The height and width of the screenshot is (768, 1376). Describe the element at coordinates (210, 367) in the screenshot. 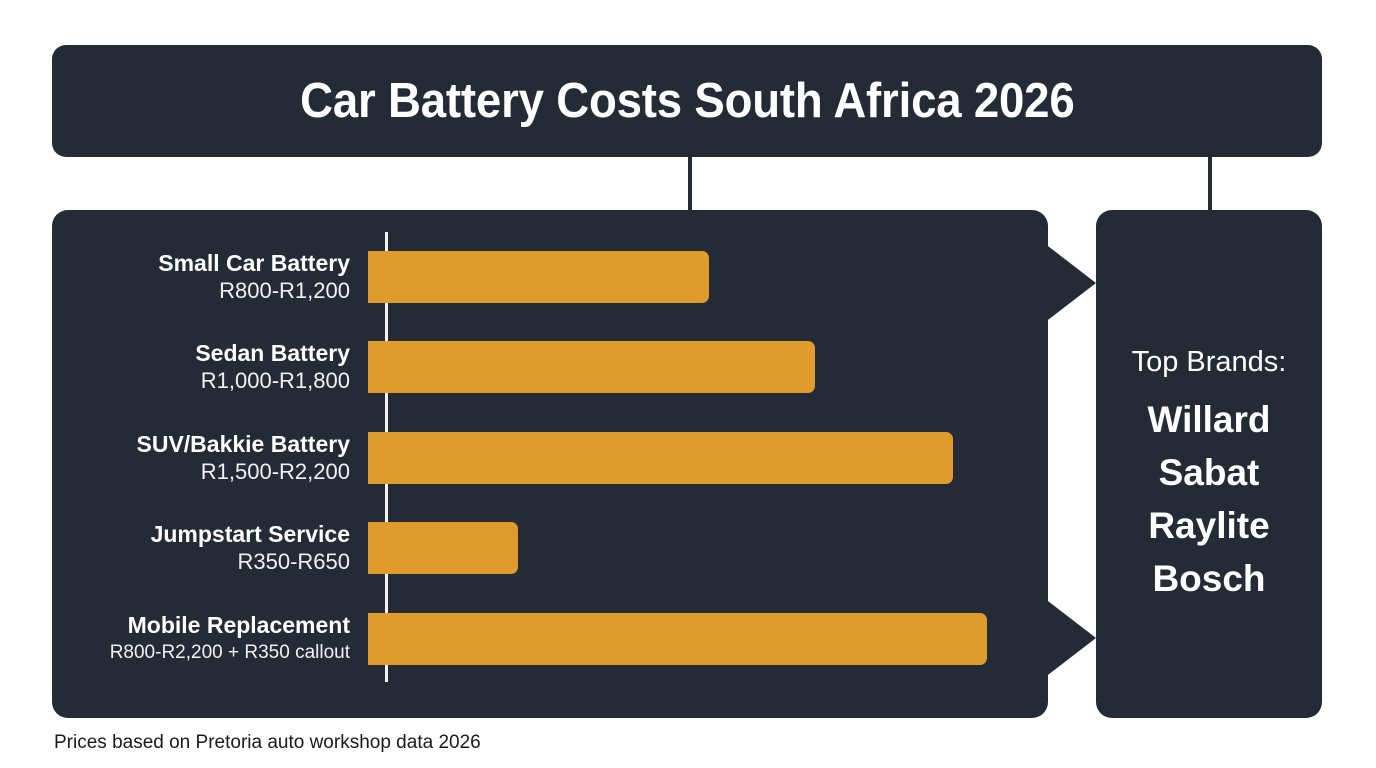

I see `chart-row-label: Sedan Battery R1,000-R1,800` at that location.